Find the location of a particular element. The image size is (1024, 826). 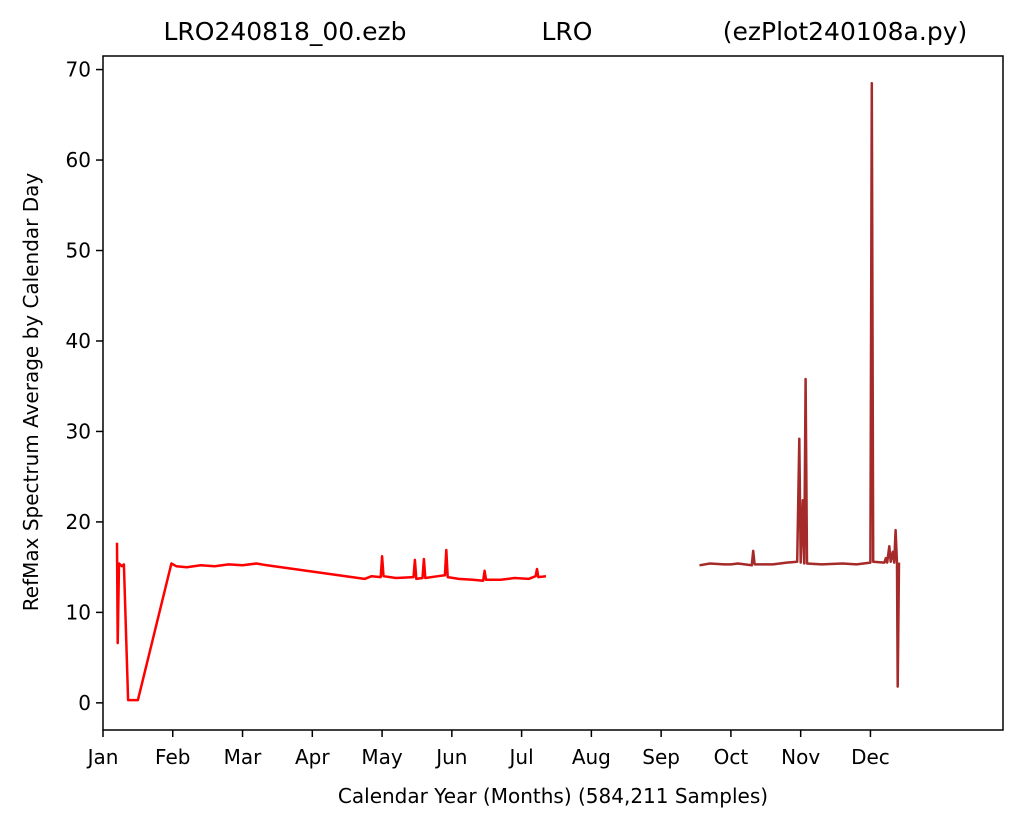

x-tick-label: Nov is located at coordinates (800, 757).